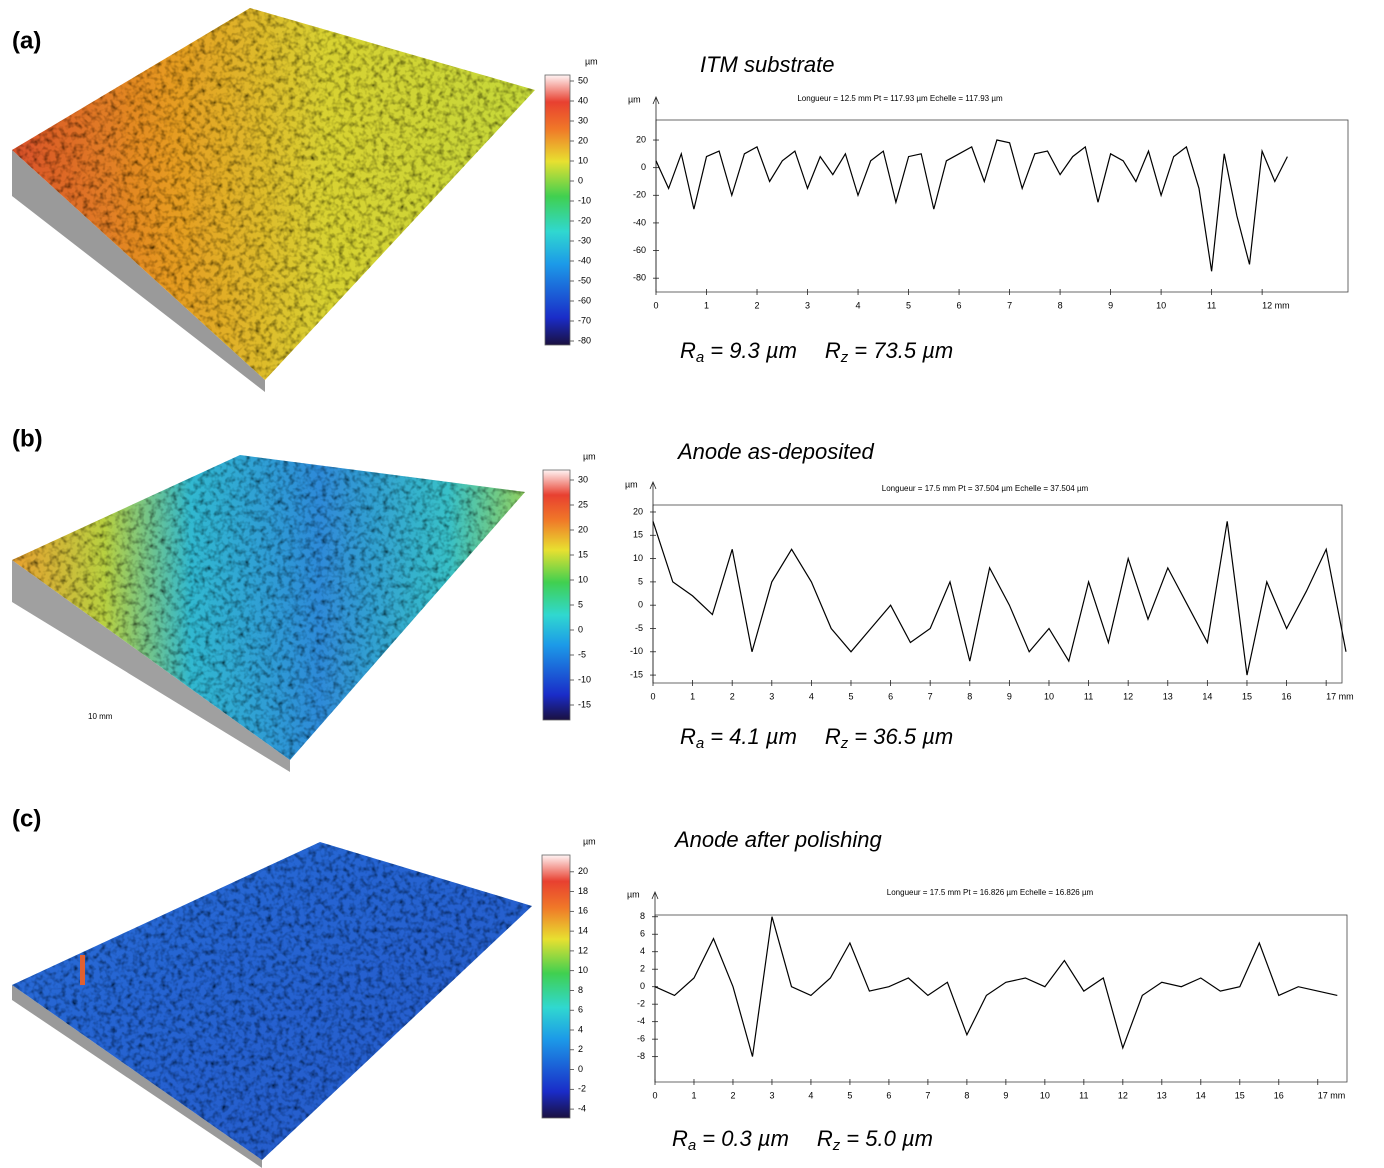  Describe the element at coordinates (777, 839) in the screenshot. I see `chart-title: Anode after polishing` at that location.